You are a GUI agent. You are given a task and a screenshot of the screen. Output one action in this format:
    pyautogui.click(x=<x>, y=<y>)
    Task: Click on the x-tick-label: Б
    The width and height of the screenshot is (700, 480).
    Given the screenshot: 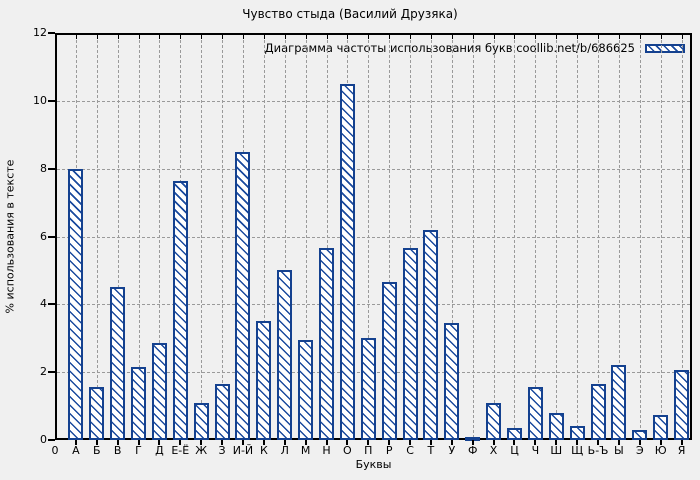 What is the action you would take?
    pyautogui.click(x=96, y=450)
    